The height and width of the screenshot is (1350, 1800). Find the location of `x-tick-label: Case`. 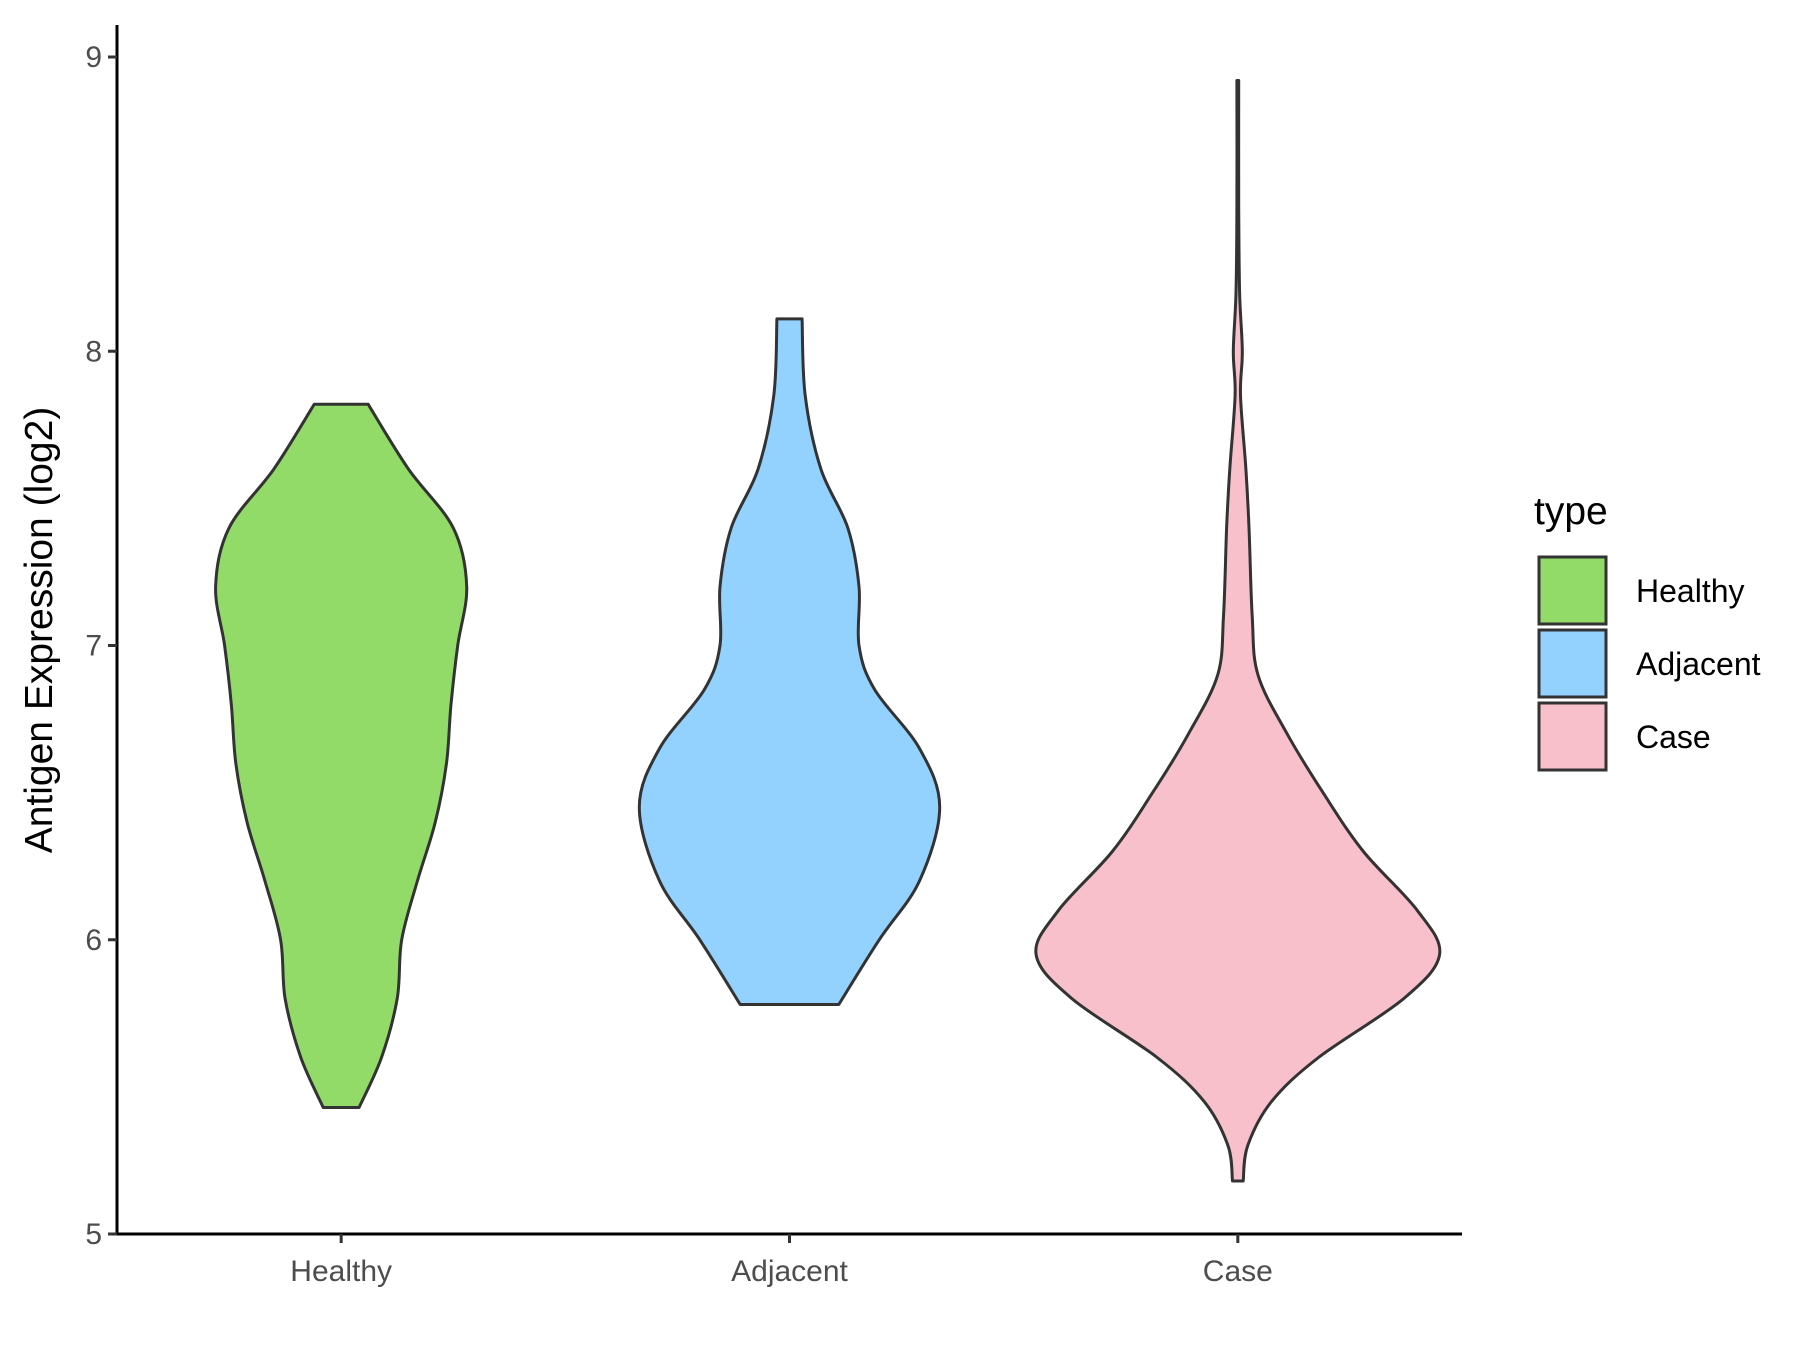

x-tick-label: Case is located at coordinates (1238, 1271).